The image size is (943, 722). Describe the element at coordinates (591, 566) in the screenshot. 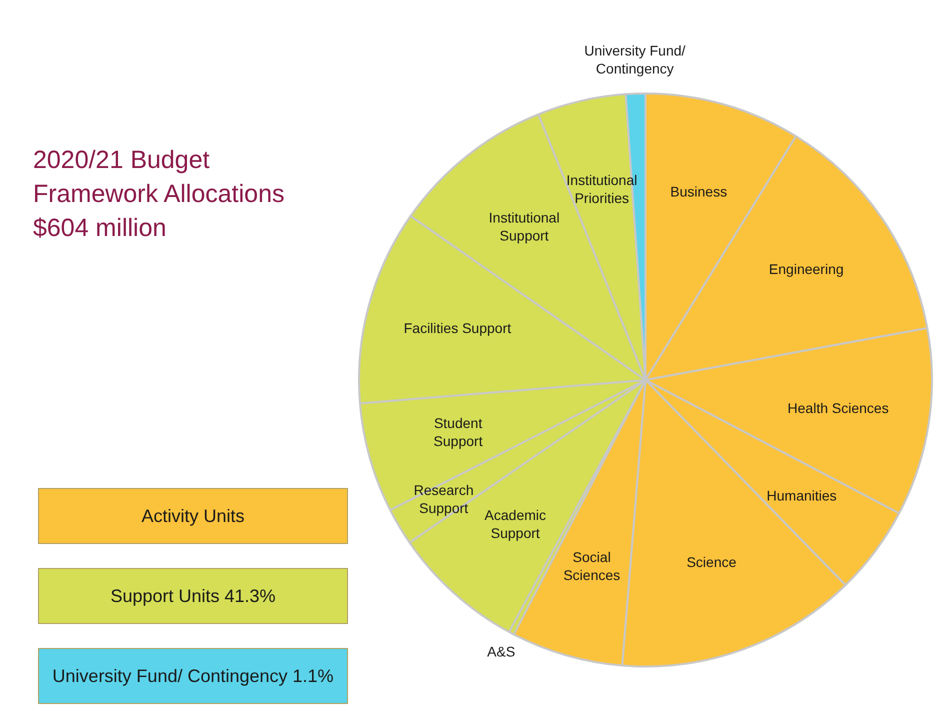

I see `slice-label: Social Sciences` at that location.